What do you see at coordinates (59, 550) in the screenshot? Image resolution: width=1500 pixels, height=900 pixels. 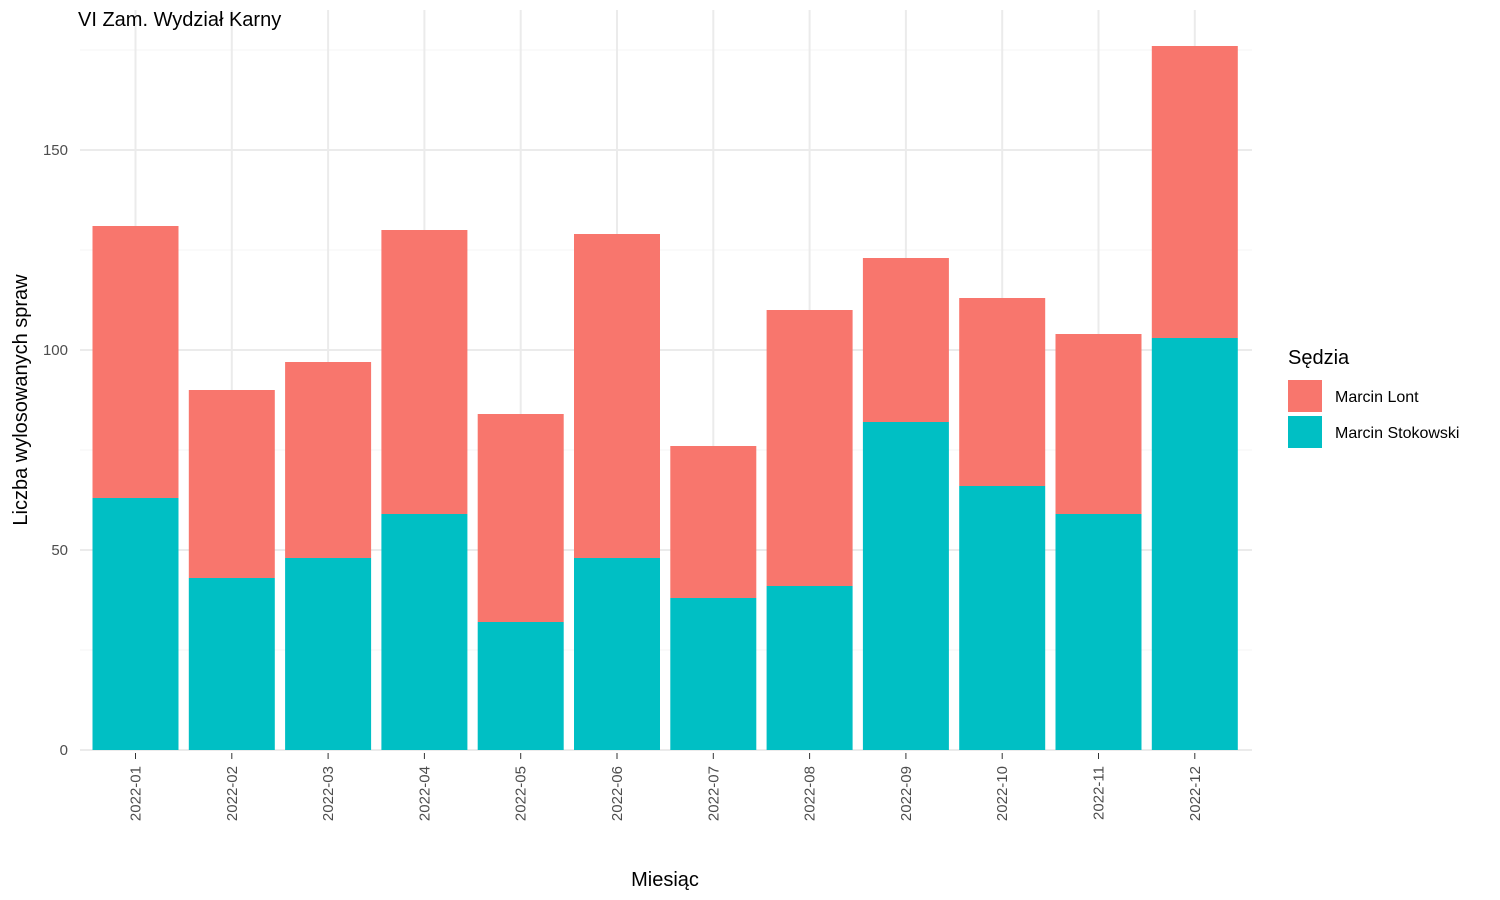 I see `y-tick-label-50: 50` at bounding box center [59, 550].